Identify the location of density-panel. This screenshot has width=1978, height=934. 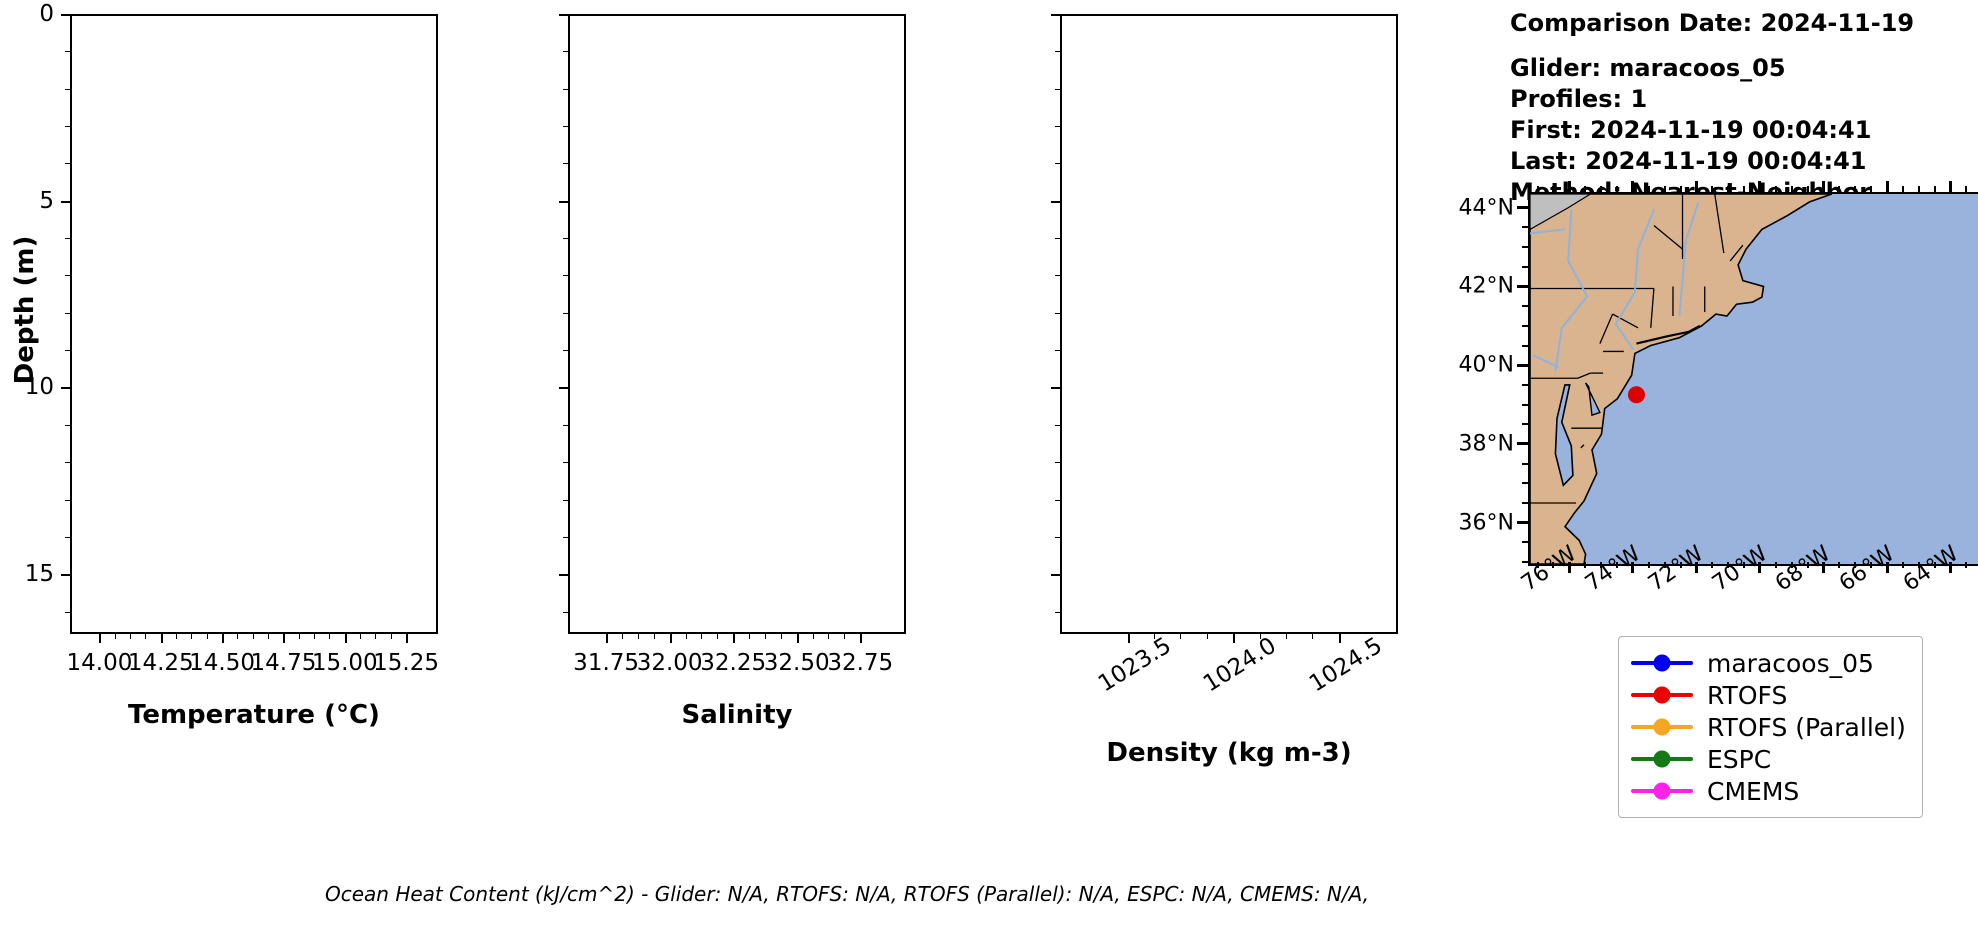
(1229, 324).